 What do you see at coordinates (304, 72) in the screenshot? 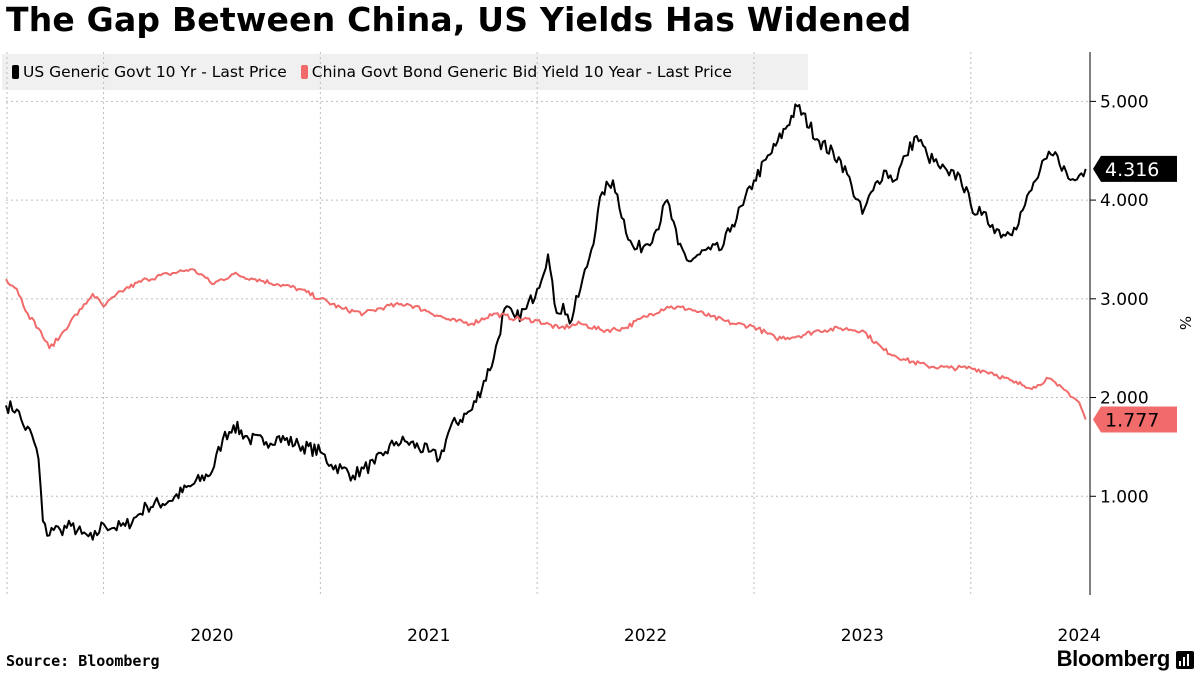
I see `legend-swatch-china` at bounding box center [304, 72].